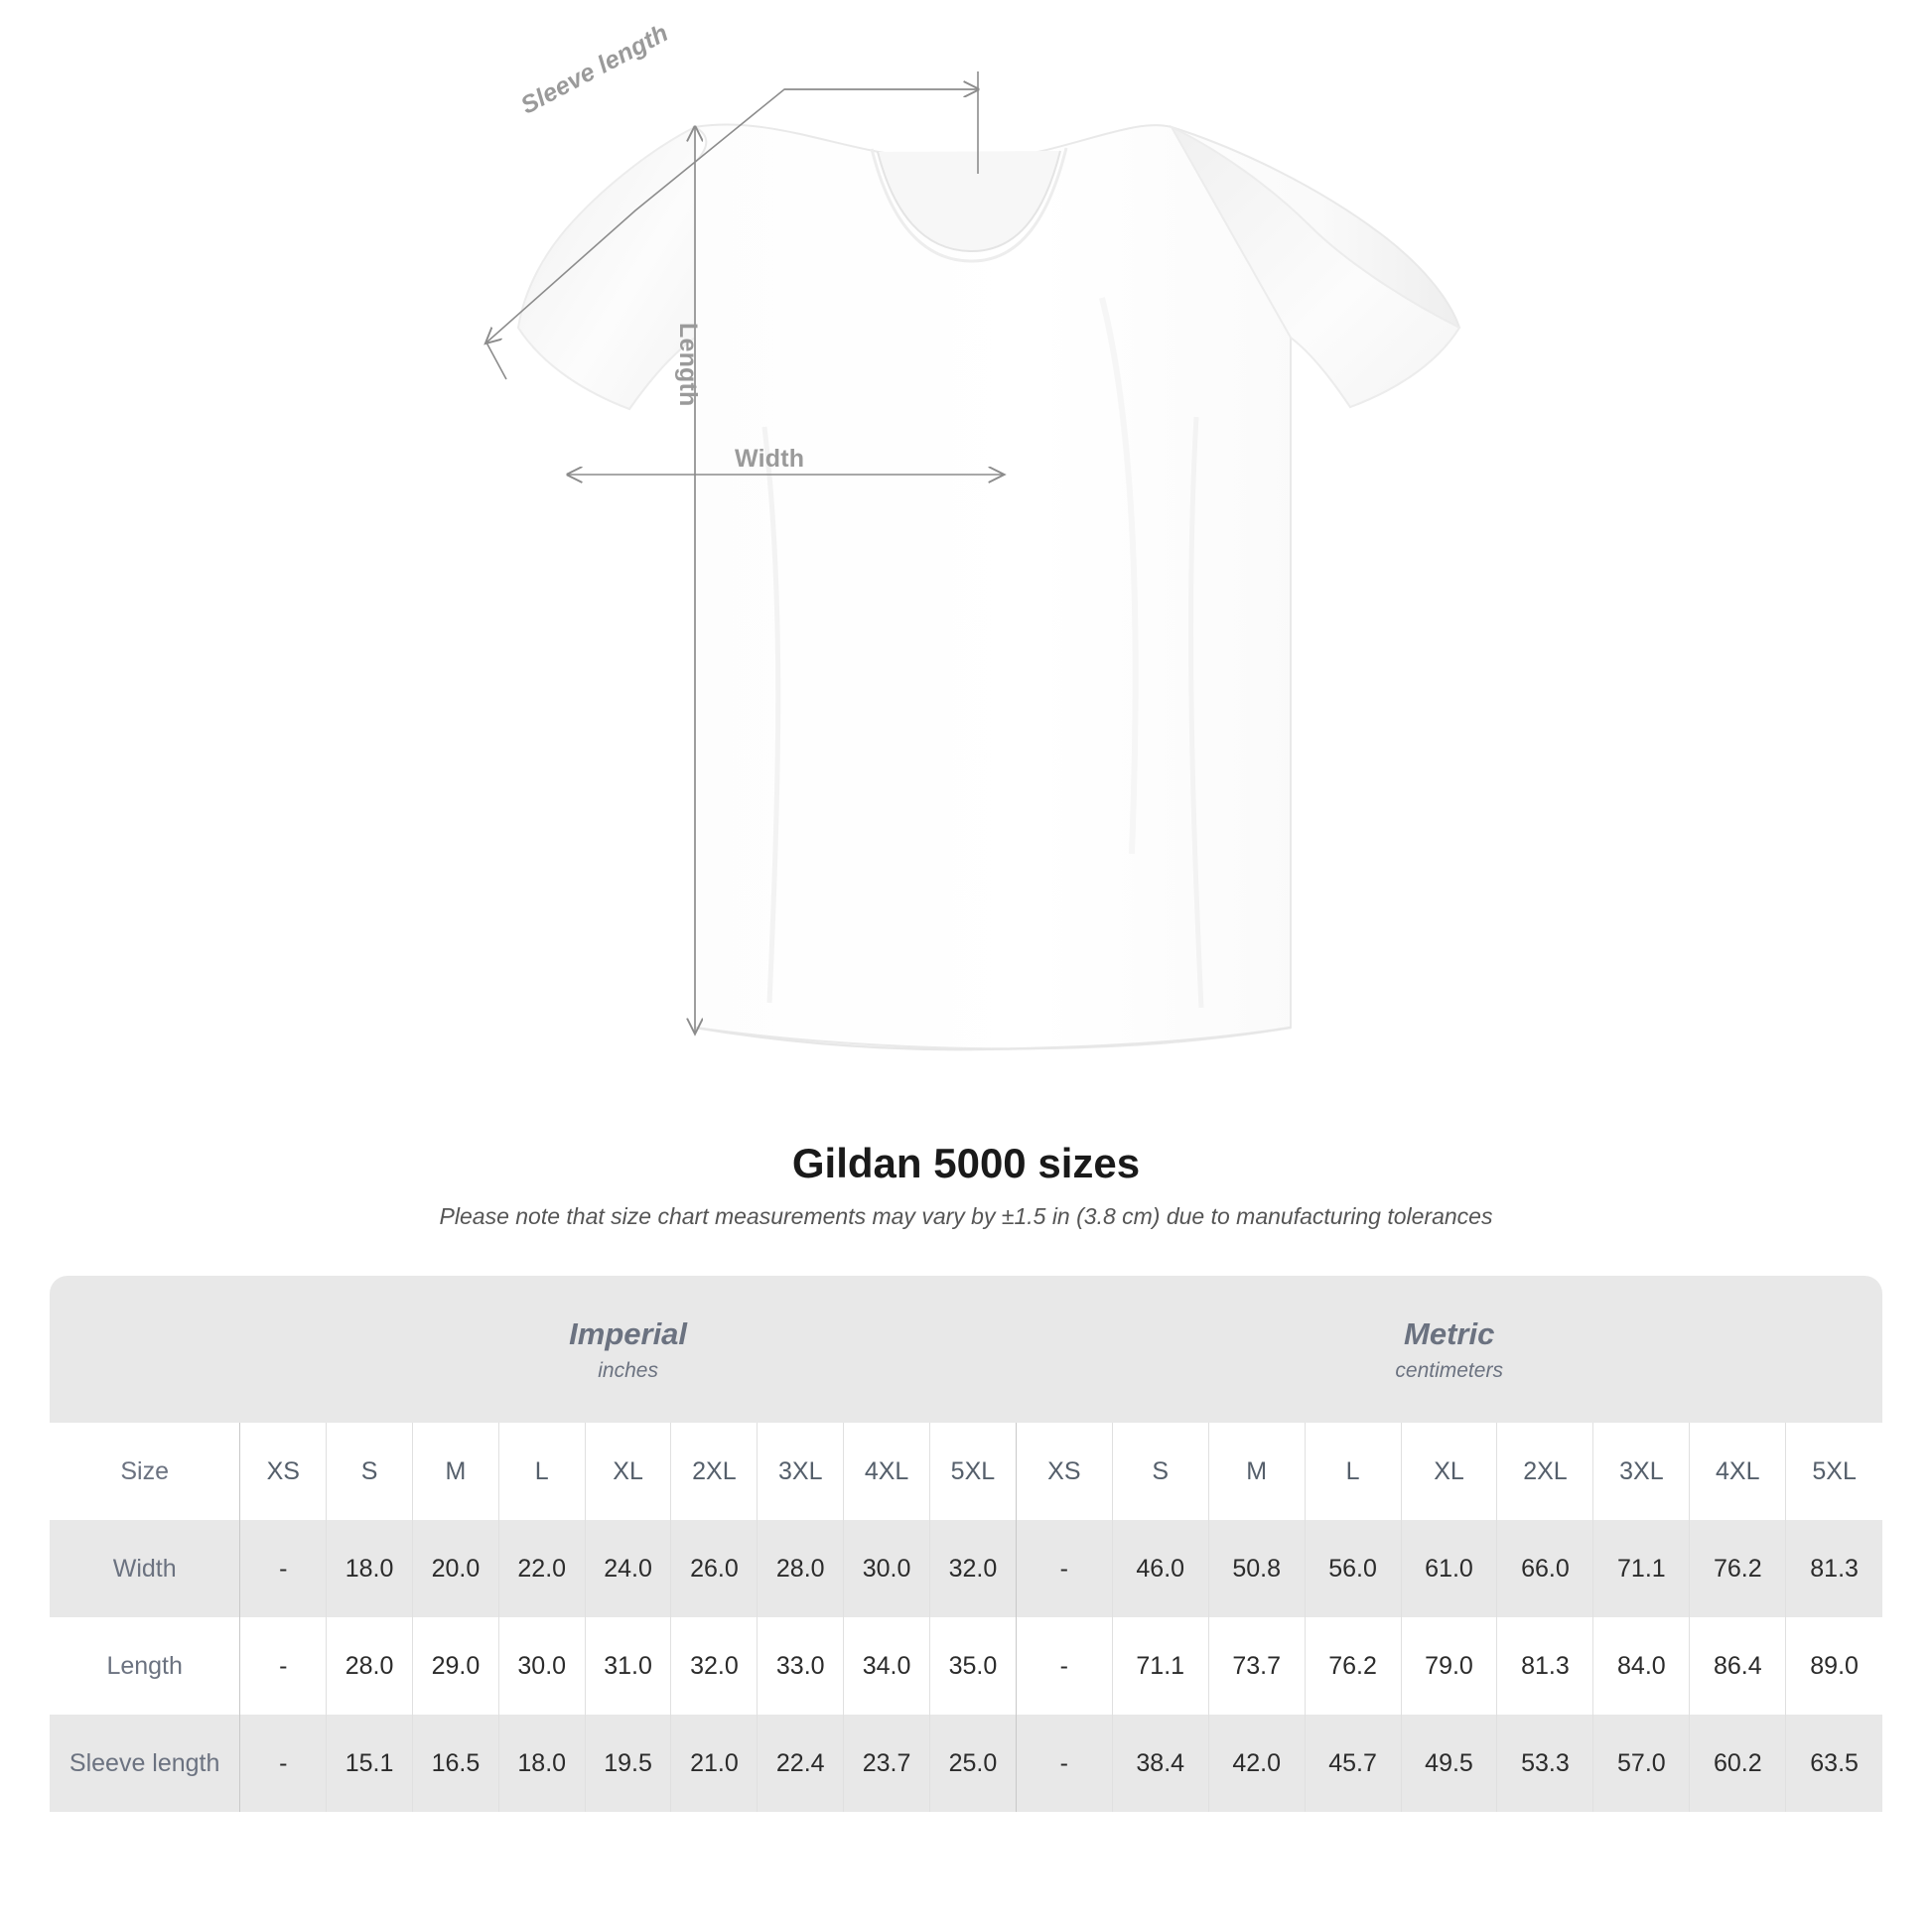  I want to click on cell-imperial-length-4xl: 34.0, so click(886, 1666).